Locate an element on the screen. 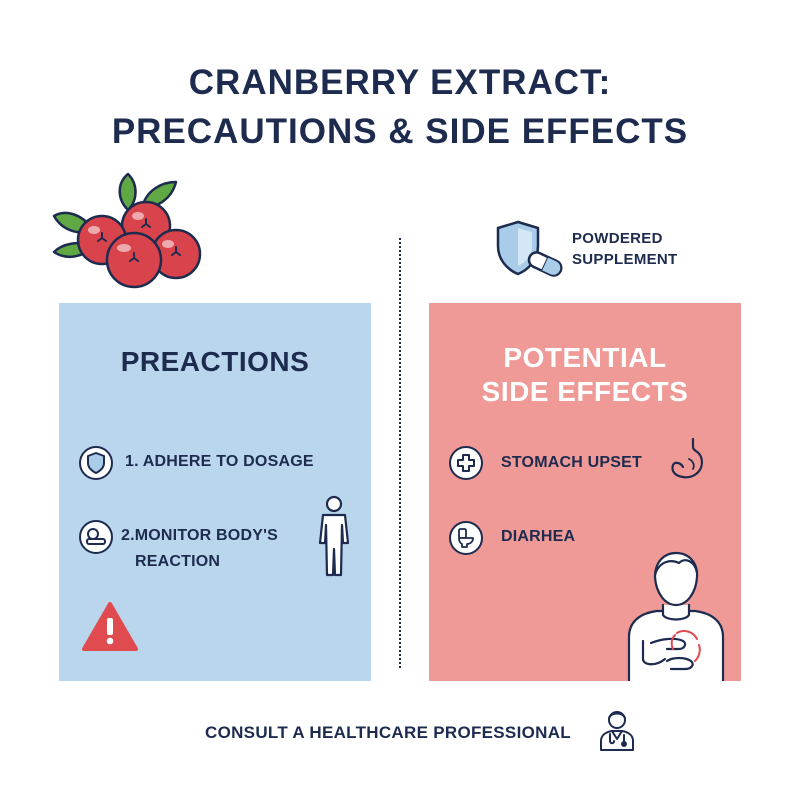 This screenshot has width=800, height=800. shield-icon is located at coordinates (96, 463).